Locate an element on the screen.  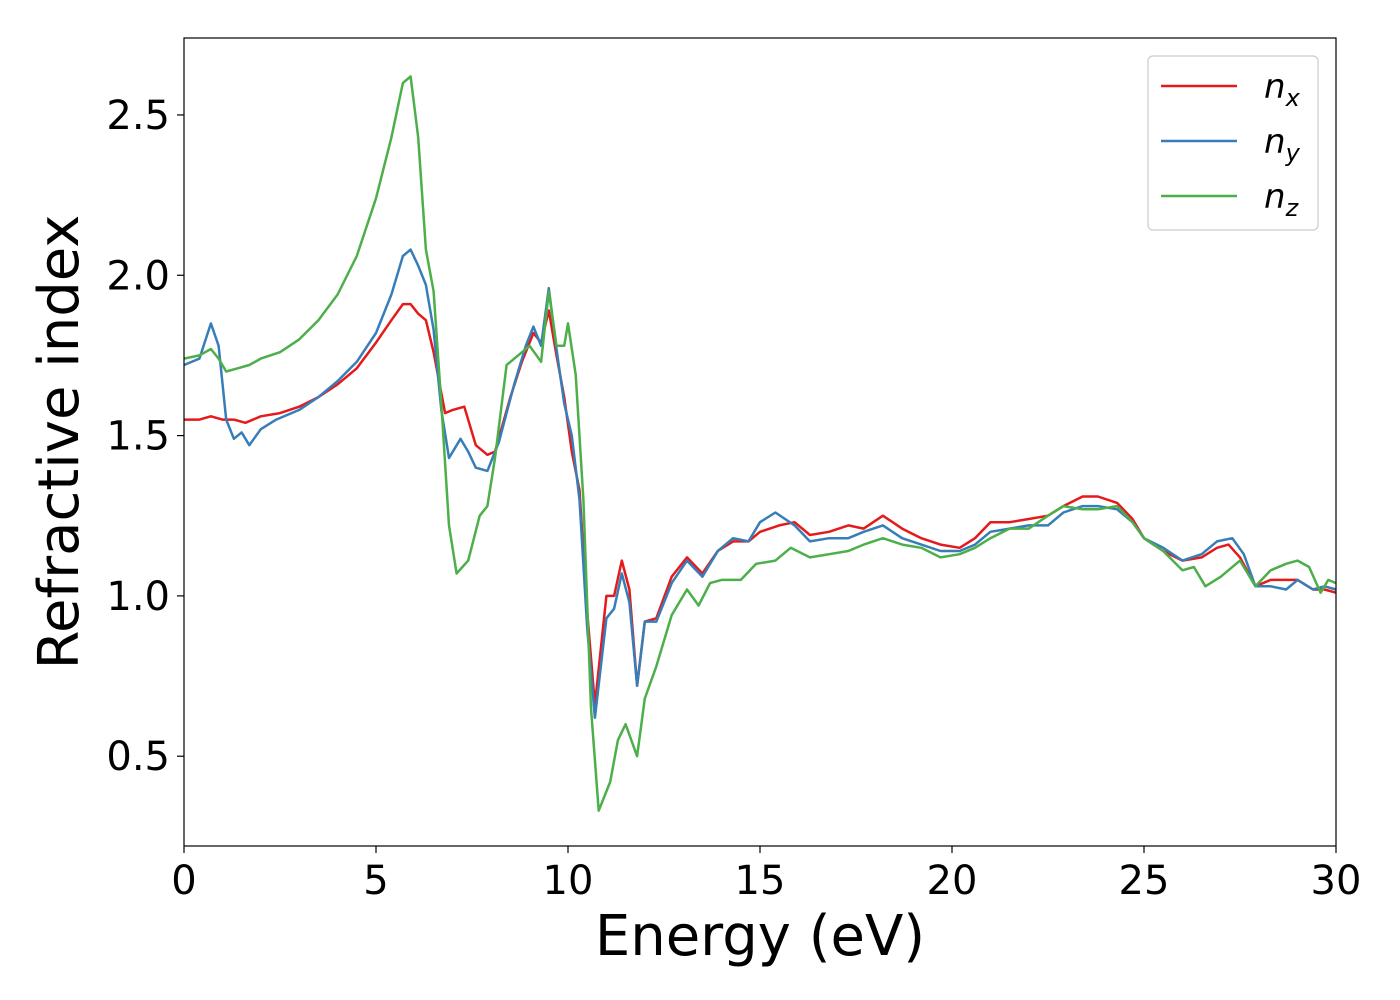
legend-label-nx: nx is located at coordinates (1282, 89).